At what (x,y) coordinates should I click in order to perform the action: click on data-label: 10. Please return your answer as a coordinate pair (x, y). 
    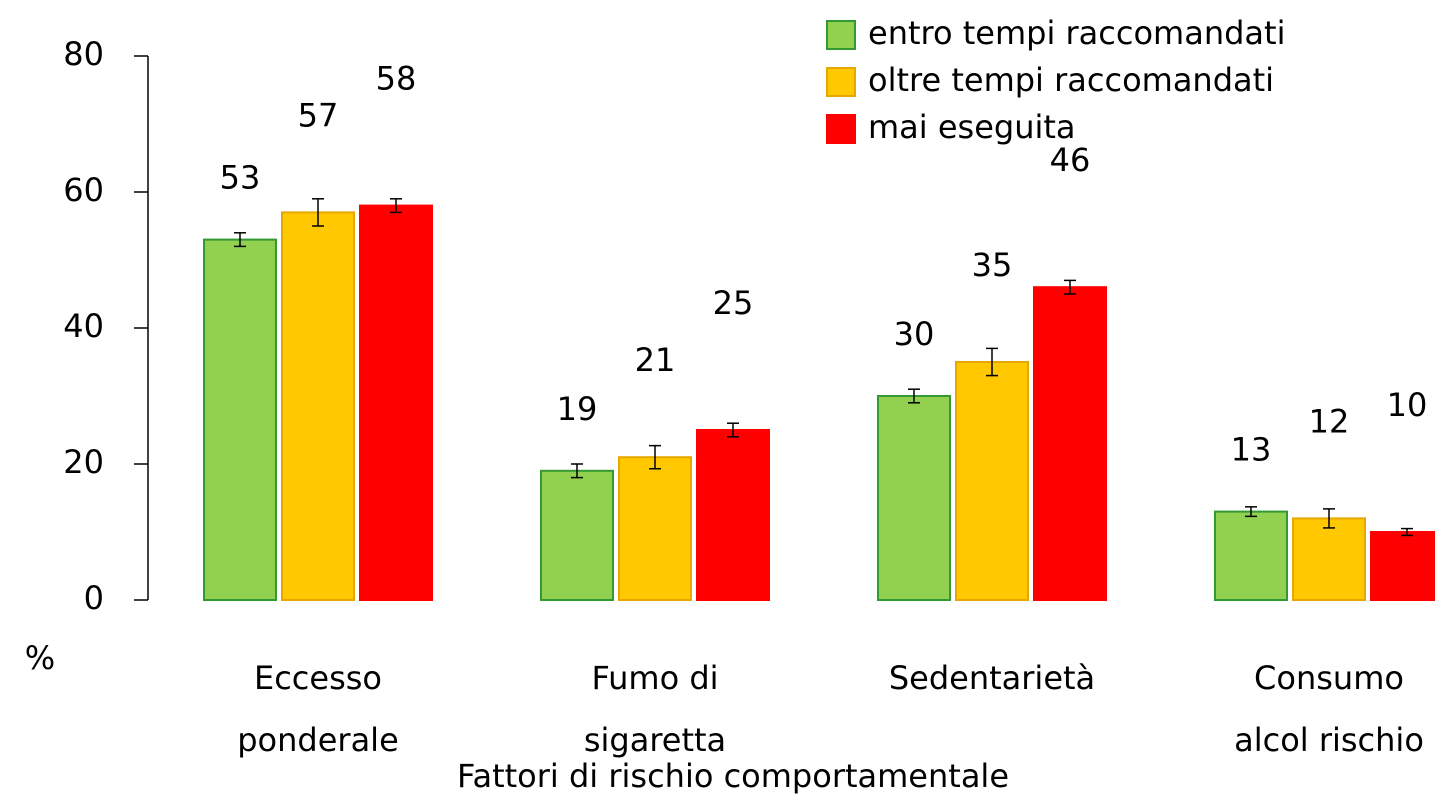
    Looking at the image, I should click on (1407, 405).